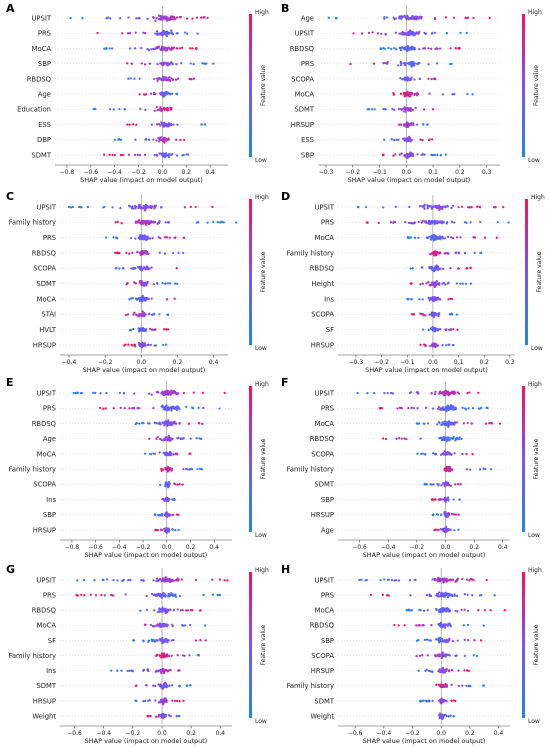 The image size is (550, 748). What do you see at coordinates (359, 547) in the screenshot?
I see `x-tick-label: −0.6` at bounding box center [359, 547].